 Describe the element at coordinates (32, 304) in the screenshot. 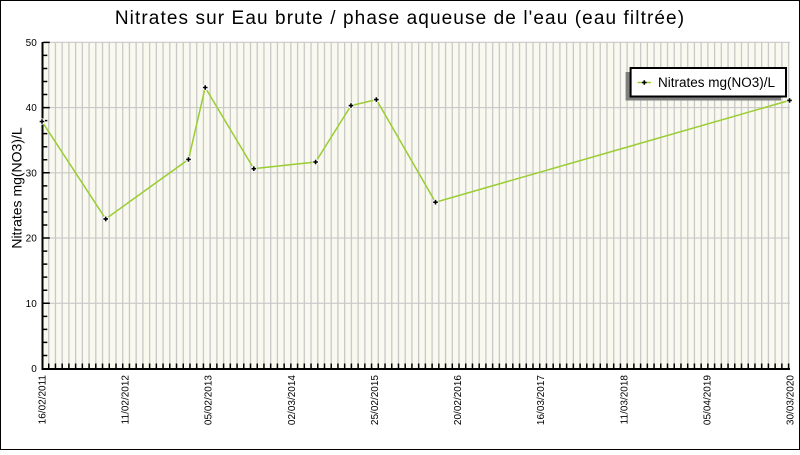

I see `svg-text: 10` at that location.